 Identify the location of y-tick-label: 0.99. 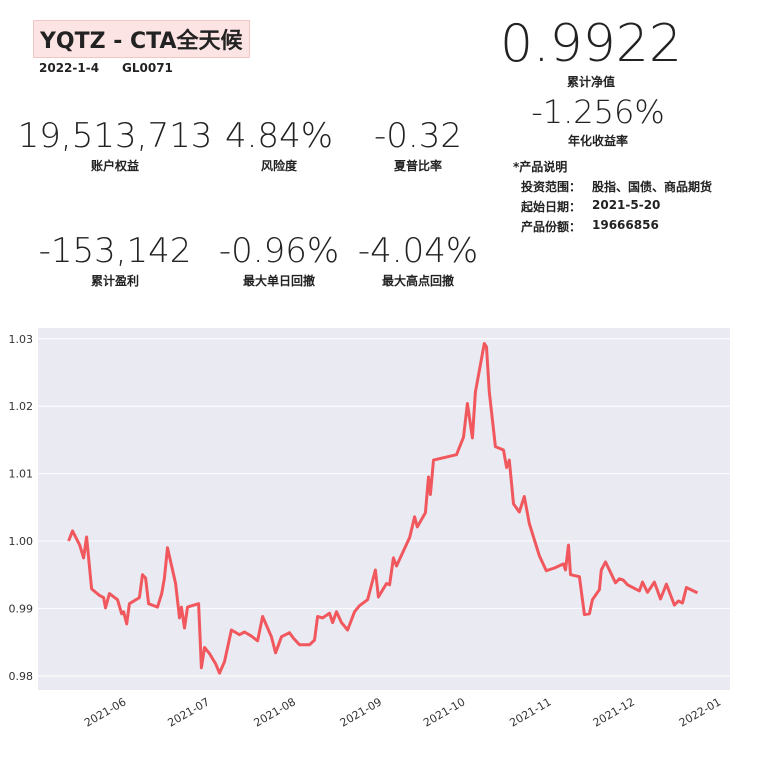
(21, 608).